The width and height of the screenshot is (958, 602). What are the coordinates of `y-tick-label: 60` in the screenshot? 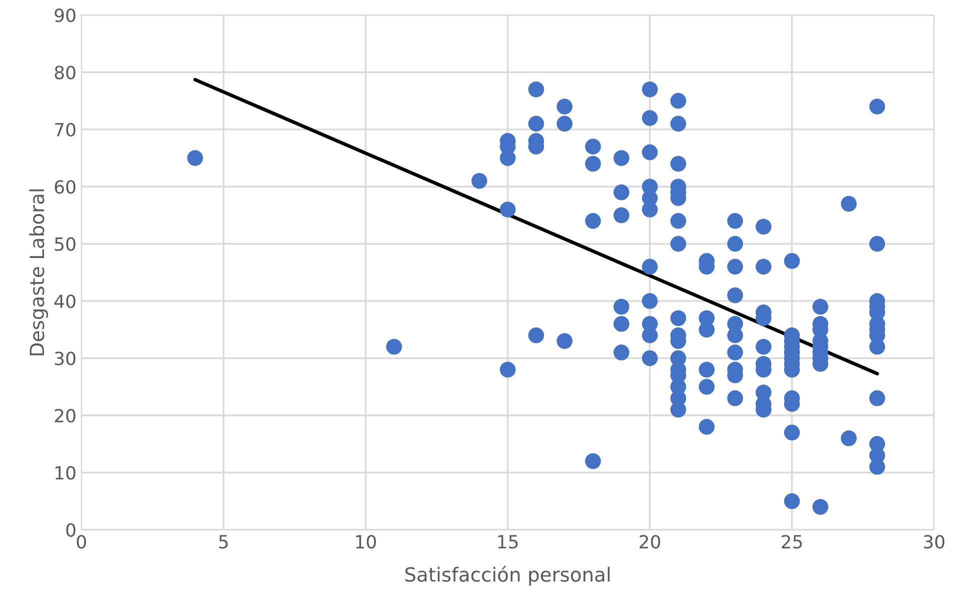 It's located at (65, 187).